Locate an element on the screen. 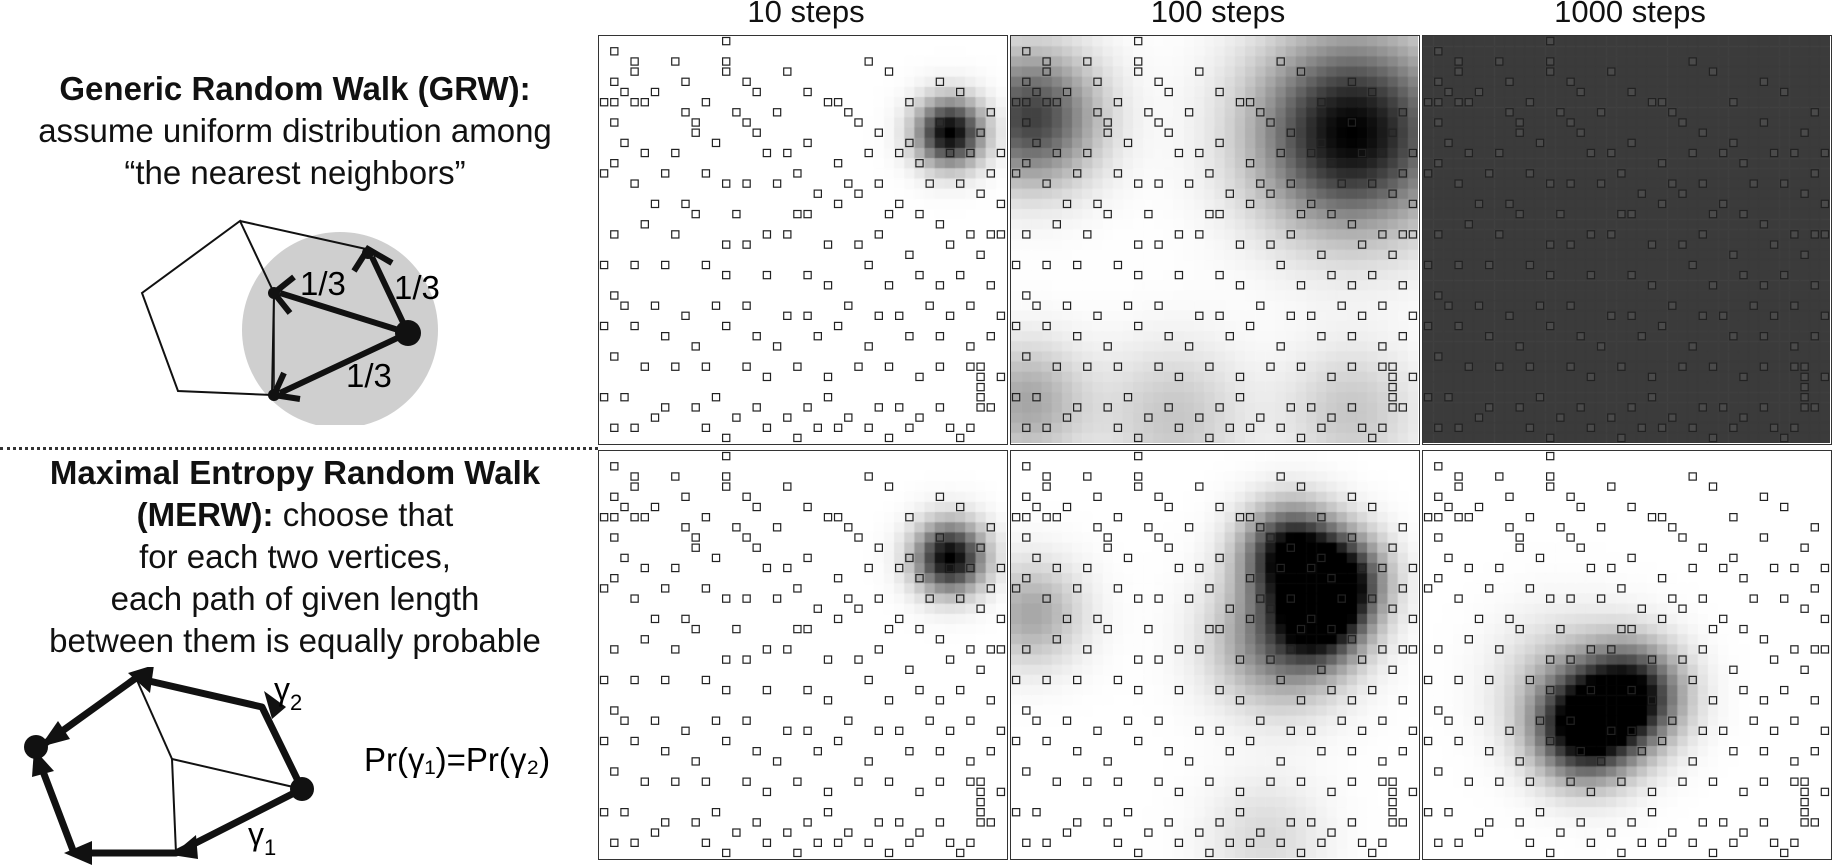  grw-title: Generic Random Walk (GRW): is located at coordinates (295, 88).